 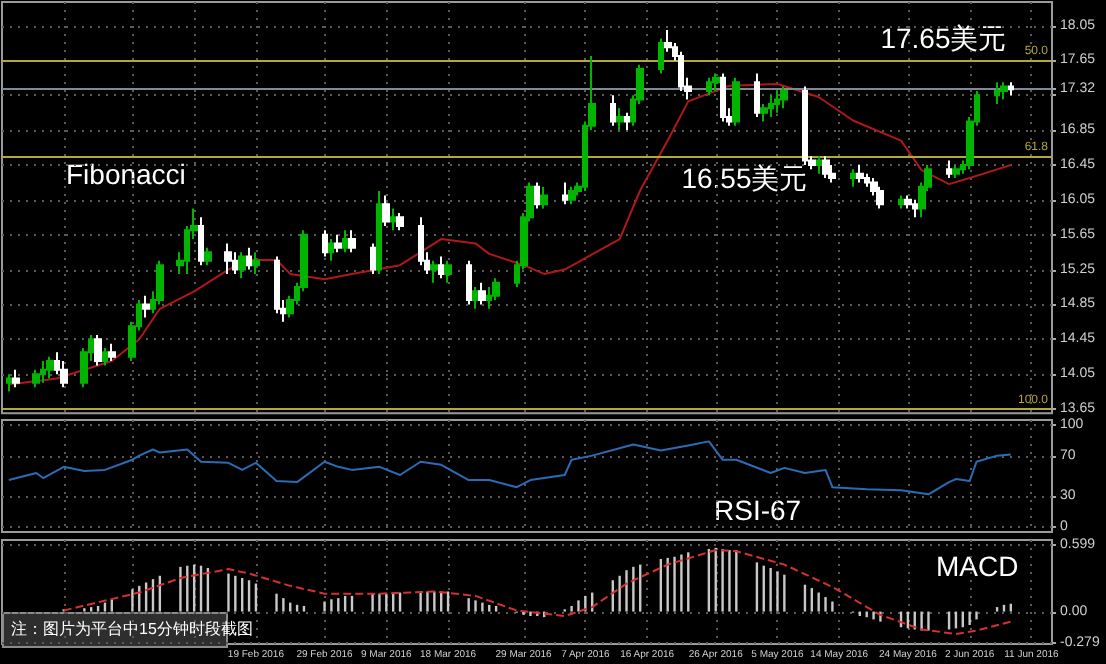 I want to click on series-label: RSI-67, so click(x=758, y=510).